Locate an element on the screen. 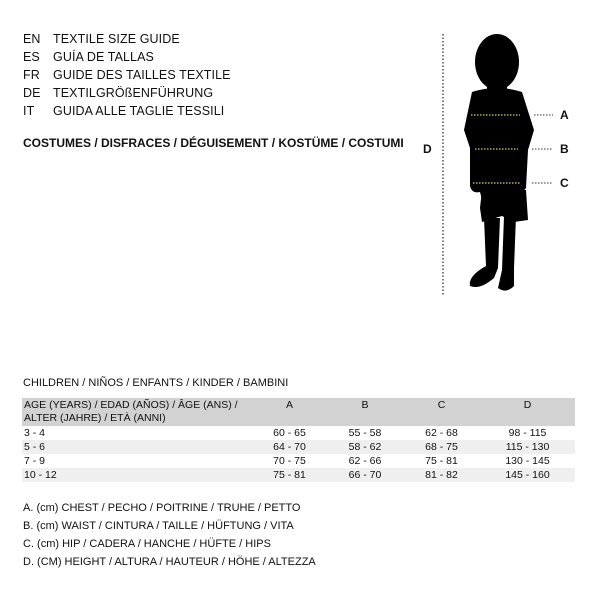 The image size is (600, 600). cell: 62 - 66 is located at coordinates (365, 460).